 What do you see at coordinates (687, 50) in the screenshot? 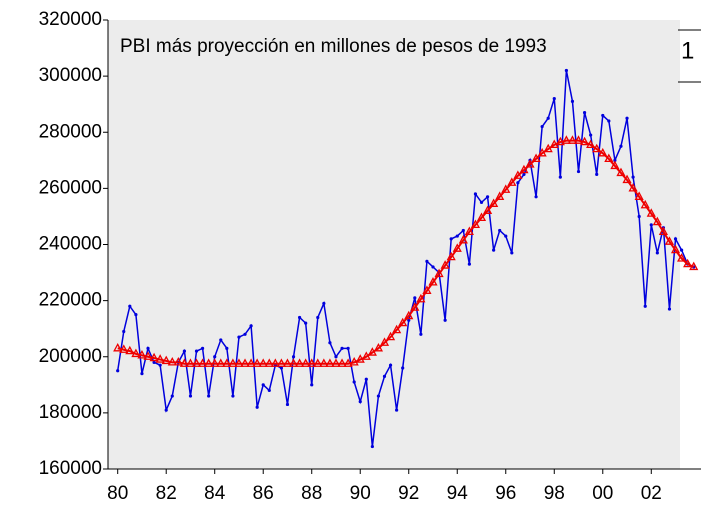
I see `annotation: 1` at bounding box center [687, 50].